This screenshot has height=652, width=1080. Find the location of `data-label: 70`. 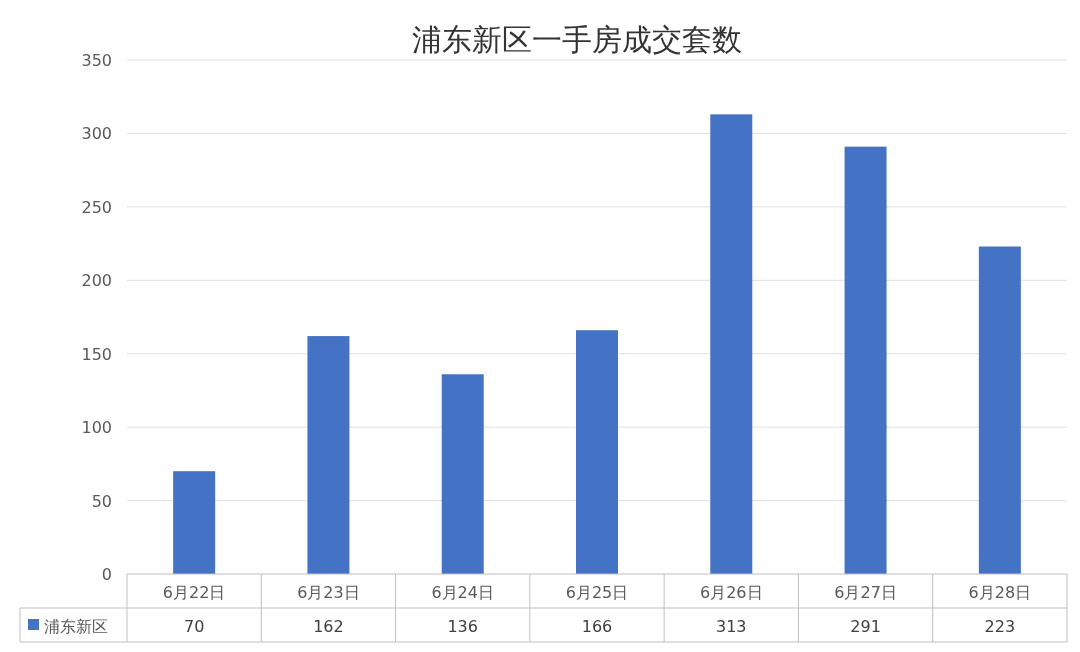

data-label: 70 is located at coordinates (194, 626).